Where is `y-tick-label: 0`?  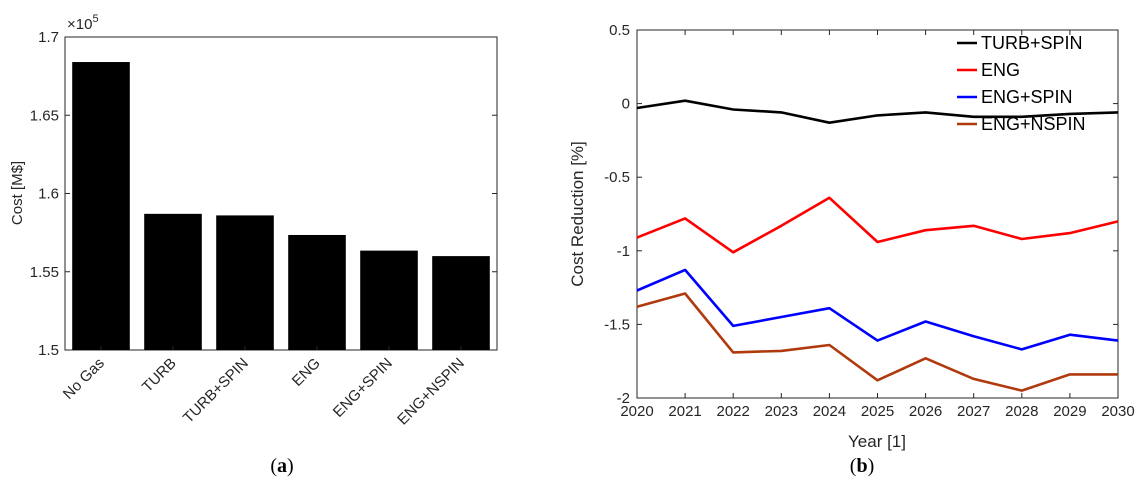
y-tick-label: 0 is located at coordinates (626, 104).